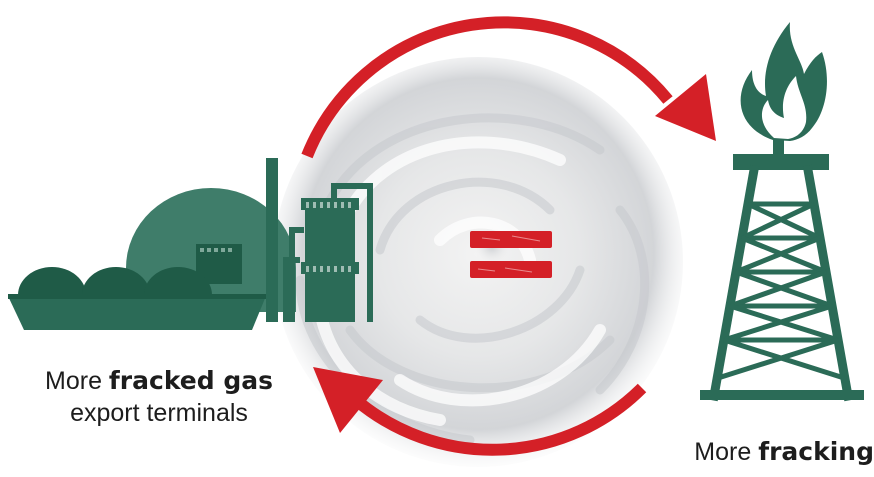 The image size is (874, 477). What do you see at coordinates (480, 411) in the screenshot?
I see `cycle-arrow-bottom` at bounding box center [480, 411].